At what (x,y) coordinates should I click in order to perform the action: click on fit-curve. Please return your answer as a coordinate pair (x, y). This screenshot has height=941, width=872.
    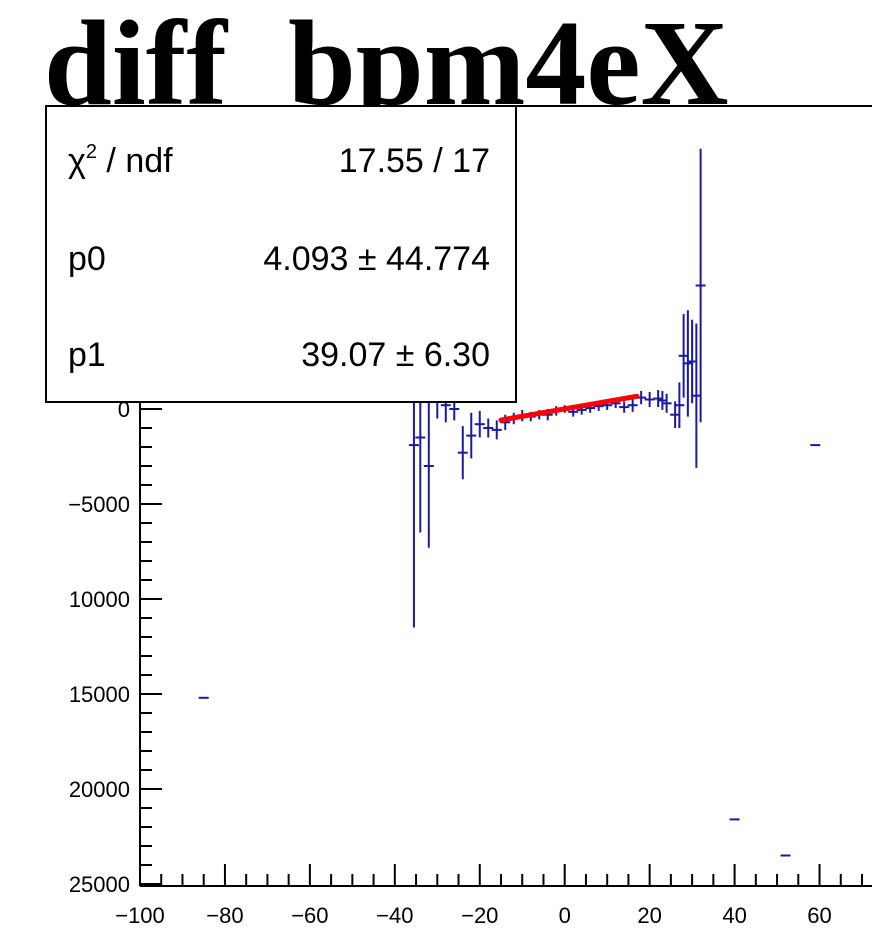
    Looking at the image, I should click on (569, 408).